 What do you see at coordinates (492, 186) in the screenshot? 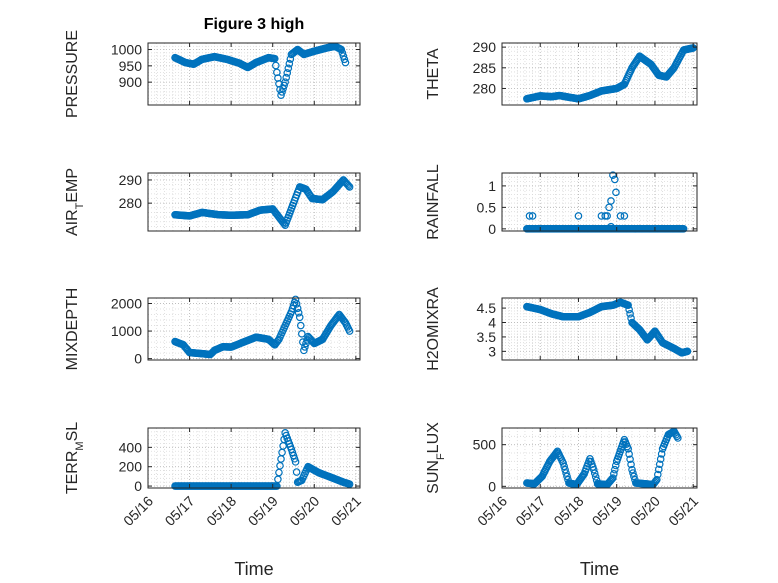
I see `y-tick-label: 1` at bounding box center [492, 186].